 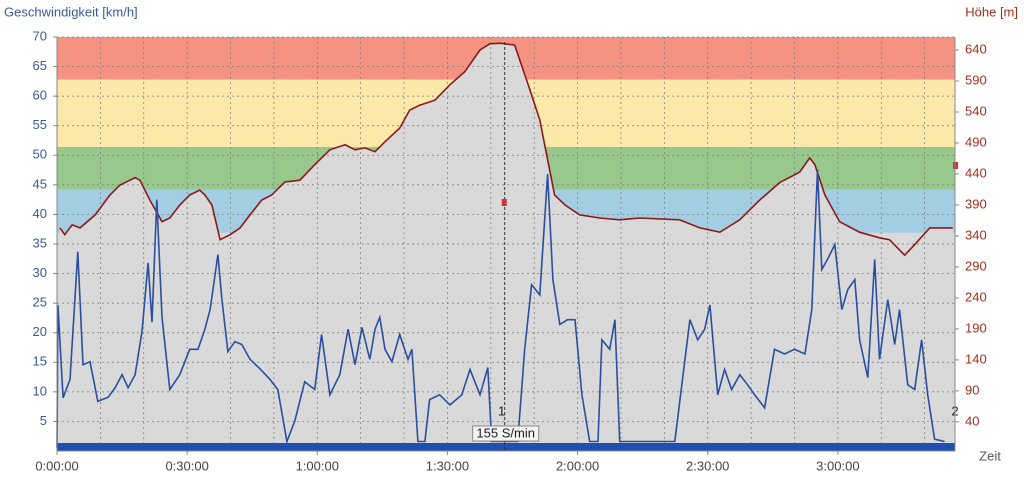 I want to click on cursor-handle, so click(x=504, y=202).